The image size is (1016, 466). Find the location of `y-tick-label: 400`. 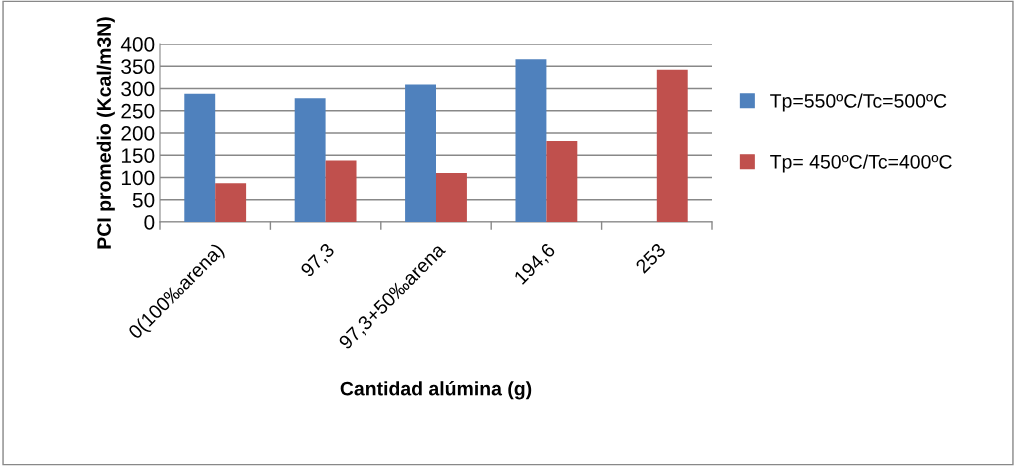

y-tick-label: 400 is located at coordinates (137, 44).